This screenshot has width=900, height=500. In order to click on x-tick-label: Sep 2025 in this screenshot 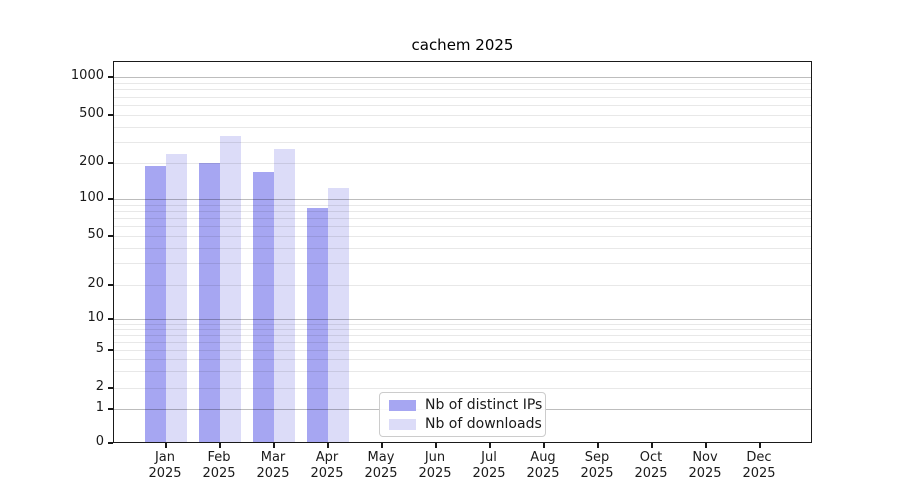, I will do `click(597, 465)`.